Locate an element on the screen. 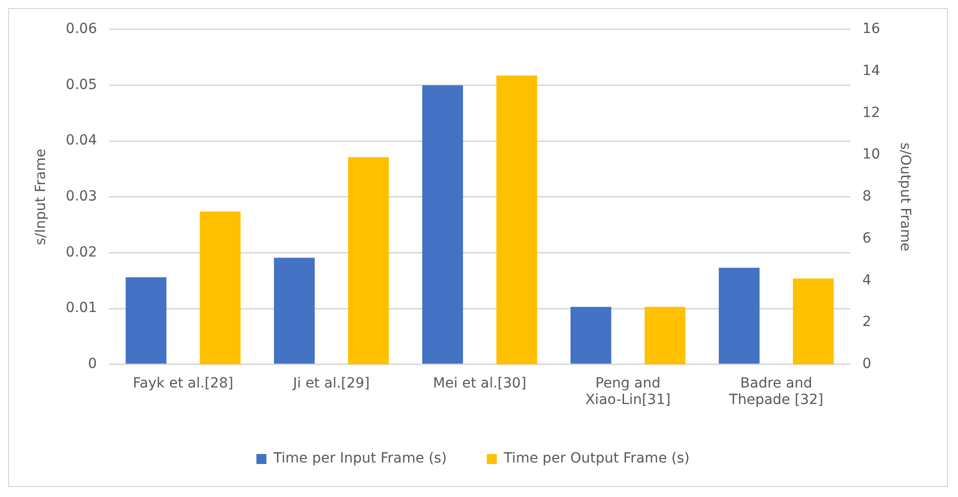 The image size is (958, 497). legend-label: Time per Output Frame (s) is located at coordinates (596, 458).